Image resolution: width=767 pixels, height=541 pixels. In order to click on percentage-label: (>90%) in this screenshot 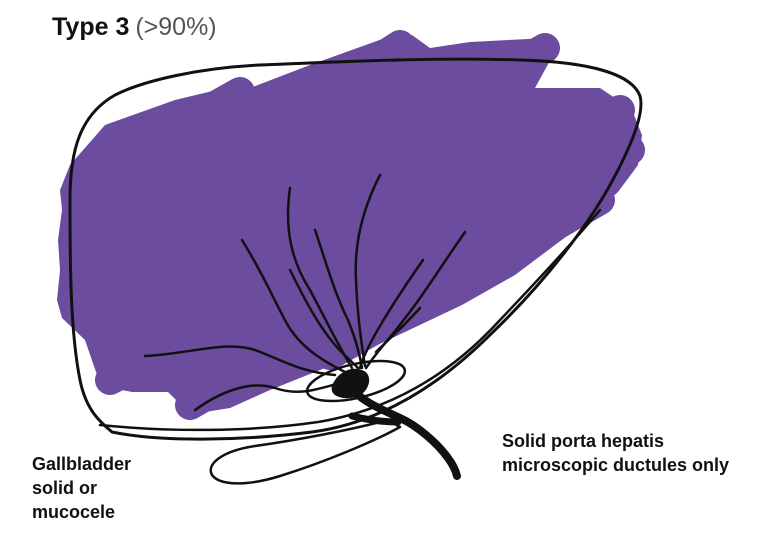, I will do `click(176, 27)`.